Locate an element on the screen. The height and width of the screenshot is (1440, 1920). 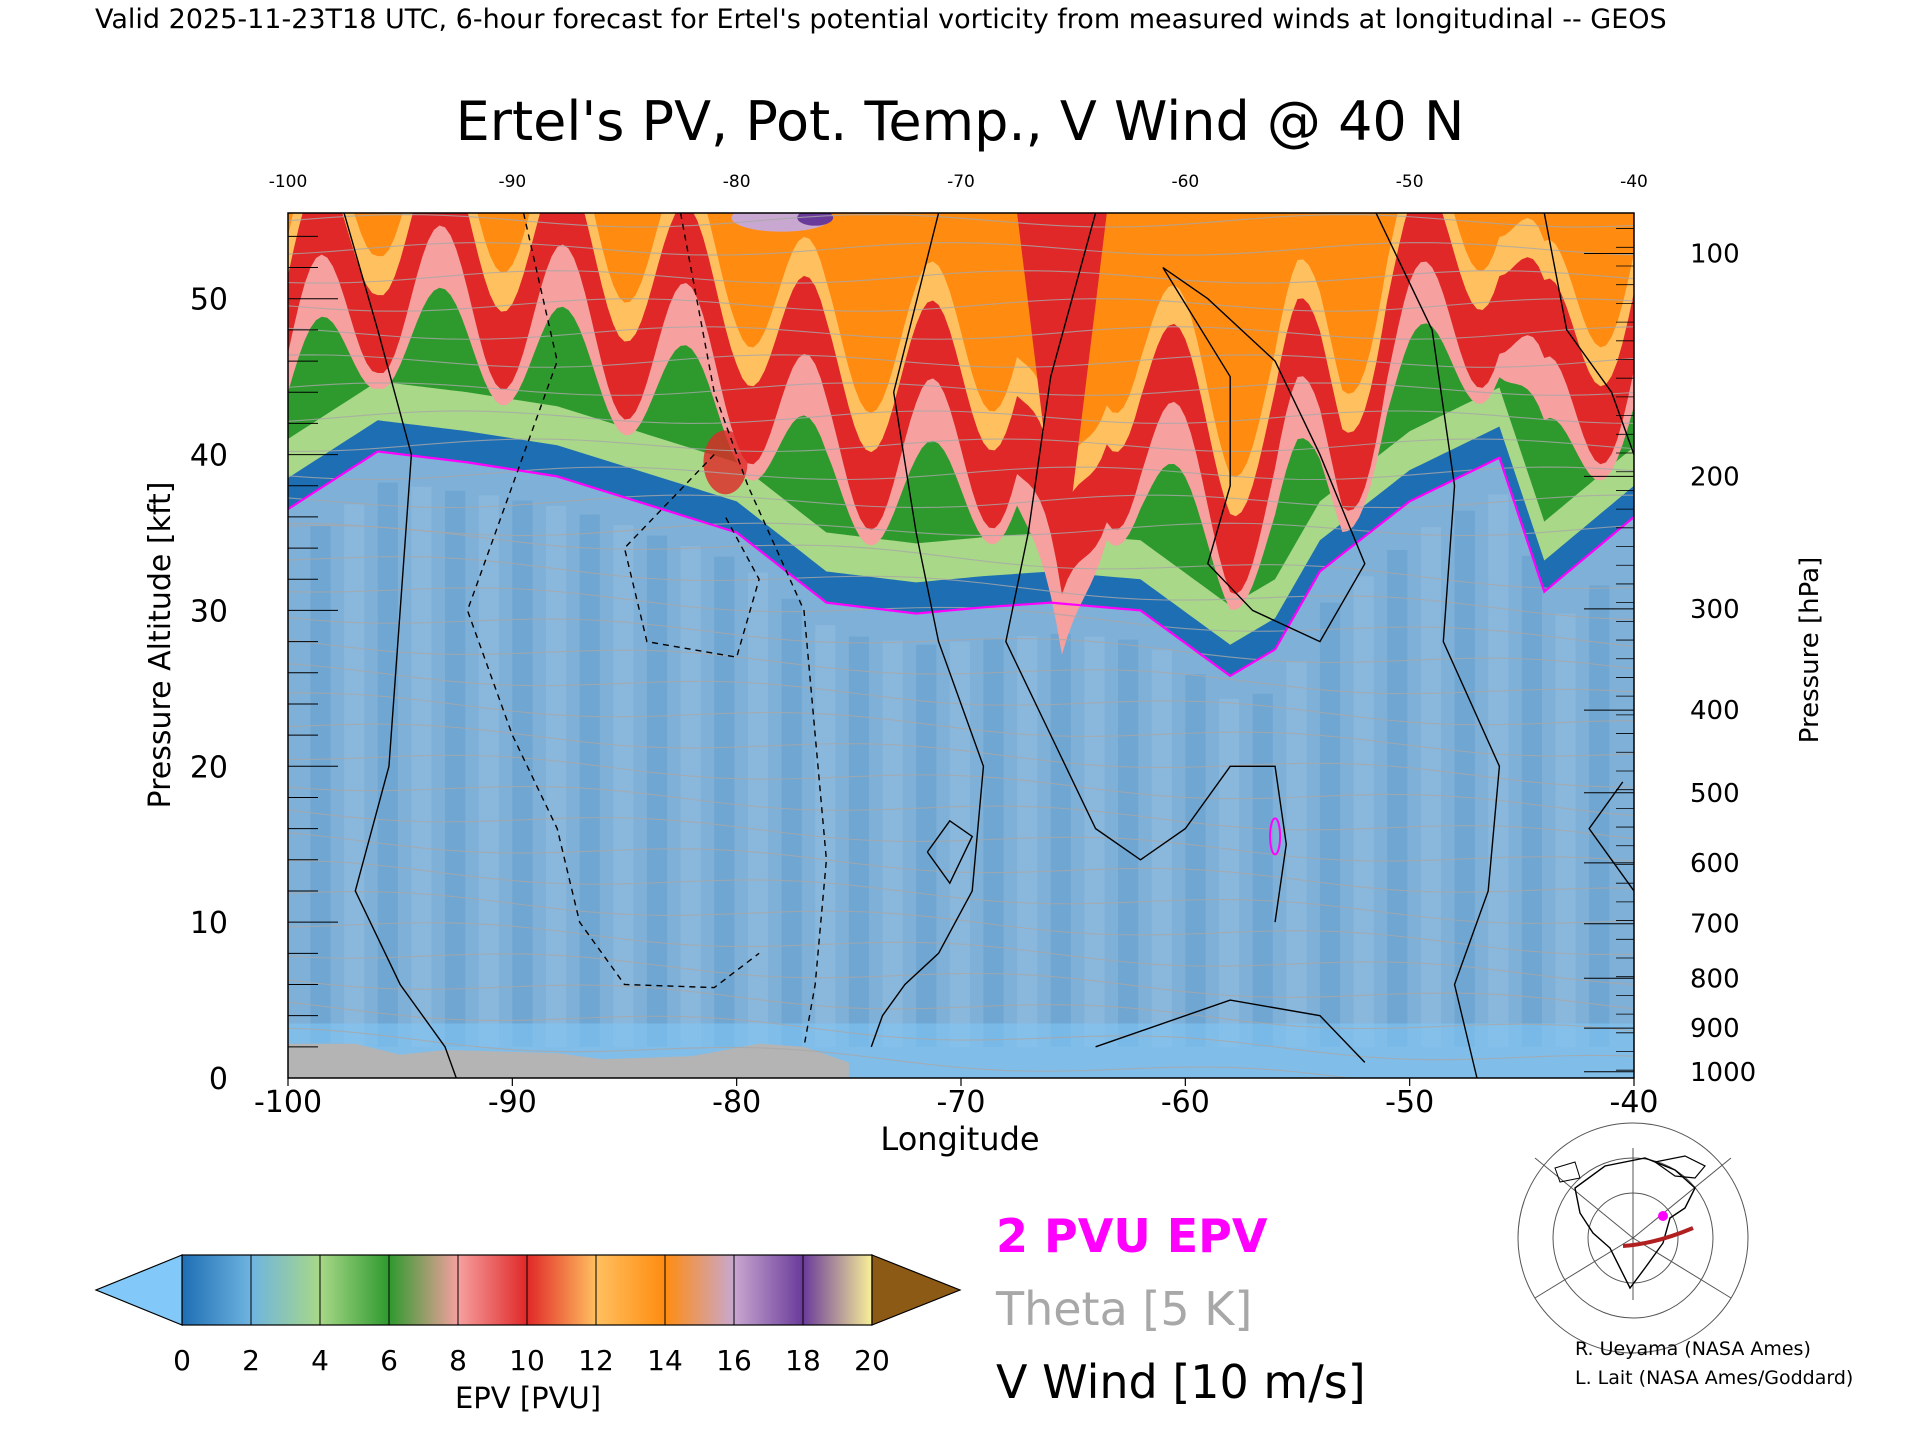
y-tick-label: 30 is located at coordinates (209, 611).